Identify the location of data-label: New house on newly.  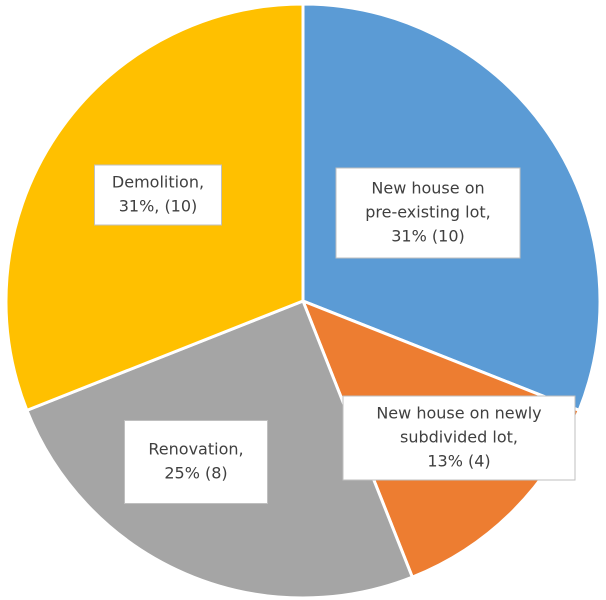
(458, 413).